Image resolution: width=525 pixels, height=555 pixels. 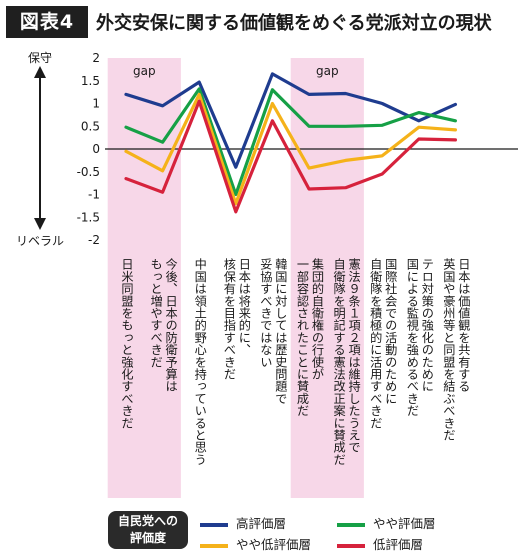 What do you see at coordinates (294, 23) in the screenshot?
I see `figure-title: 外交安保に関する価値観をめぐる党派対立の現状` at bounding box center [294, 23].